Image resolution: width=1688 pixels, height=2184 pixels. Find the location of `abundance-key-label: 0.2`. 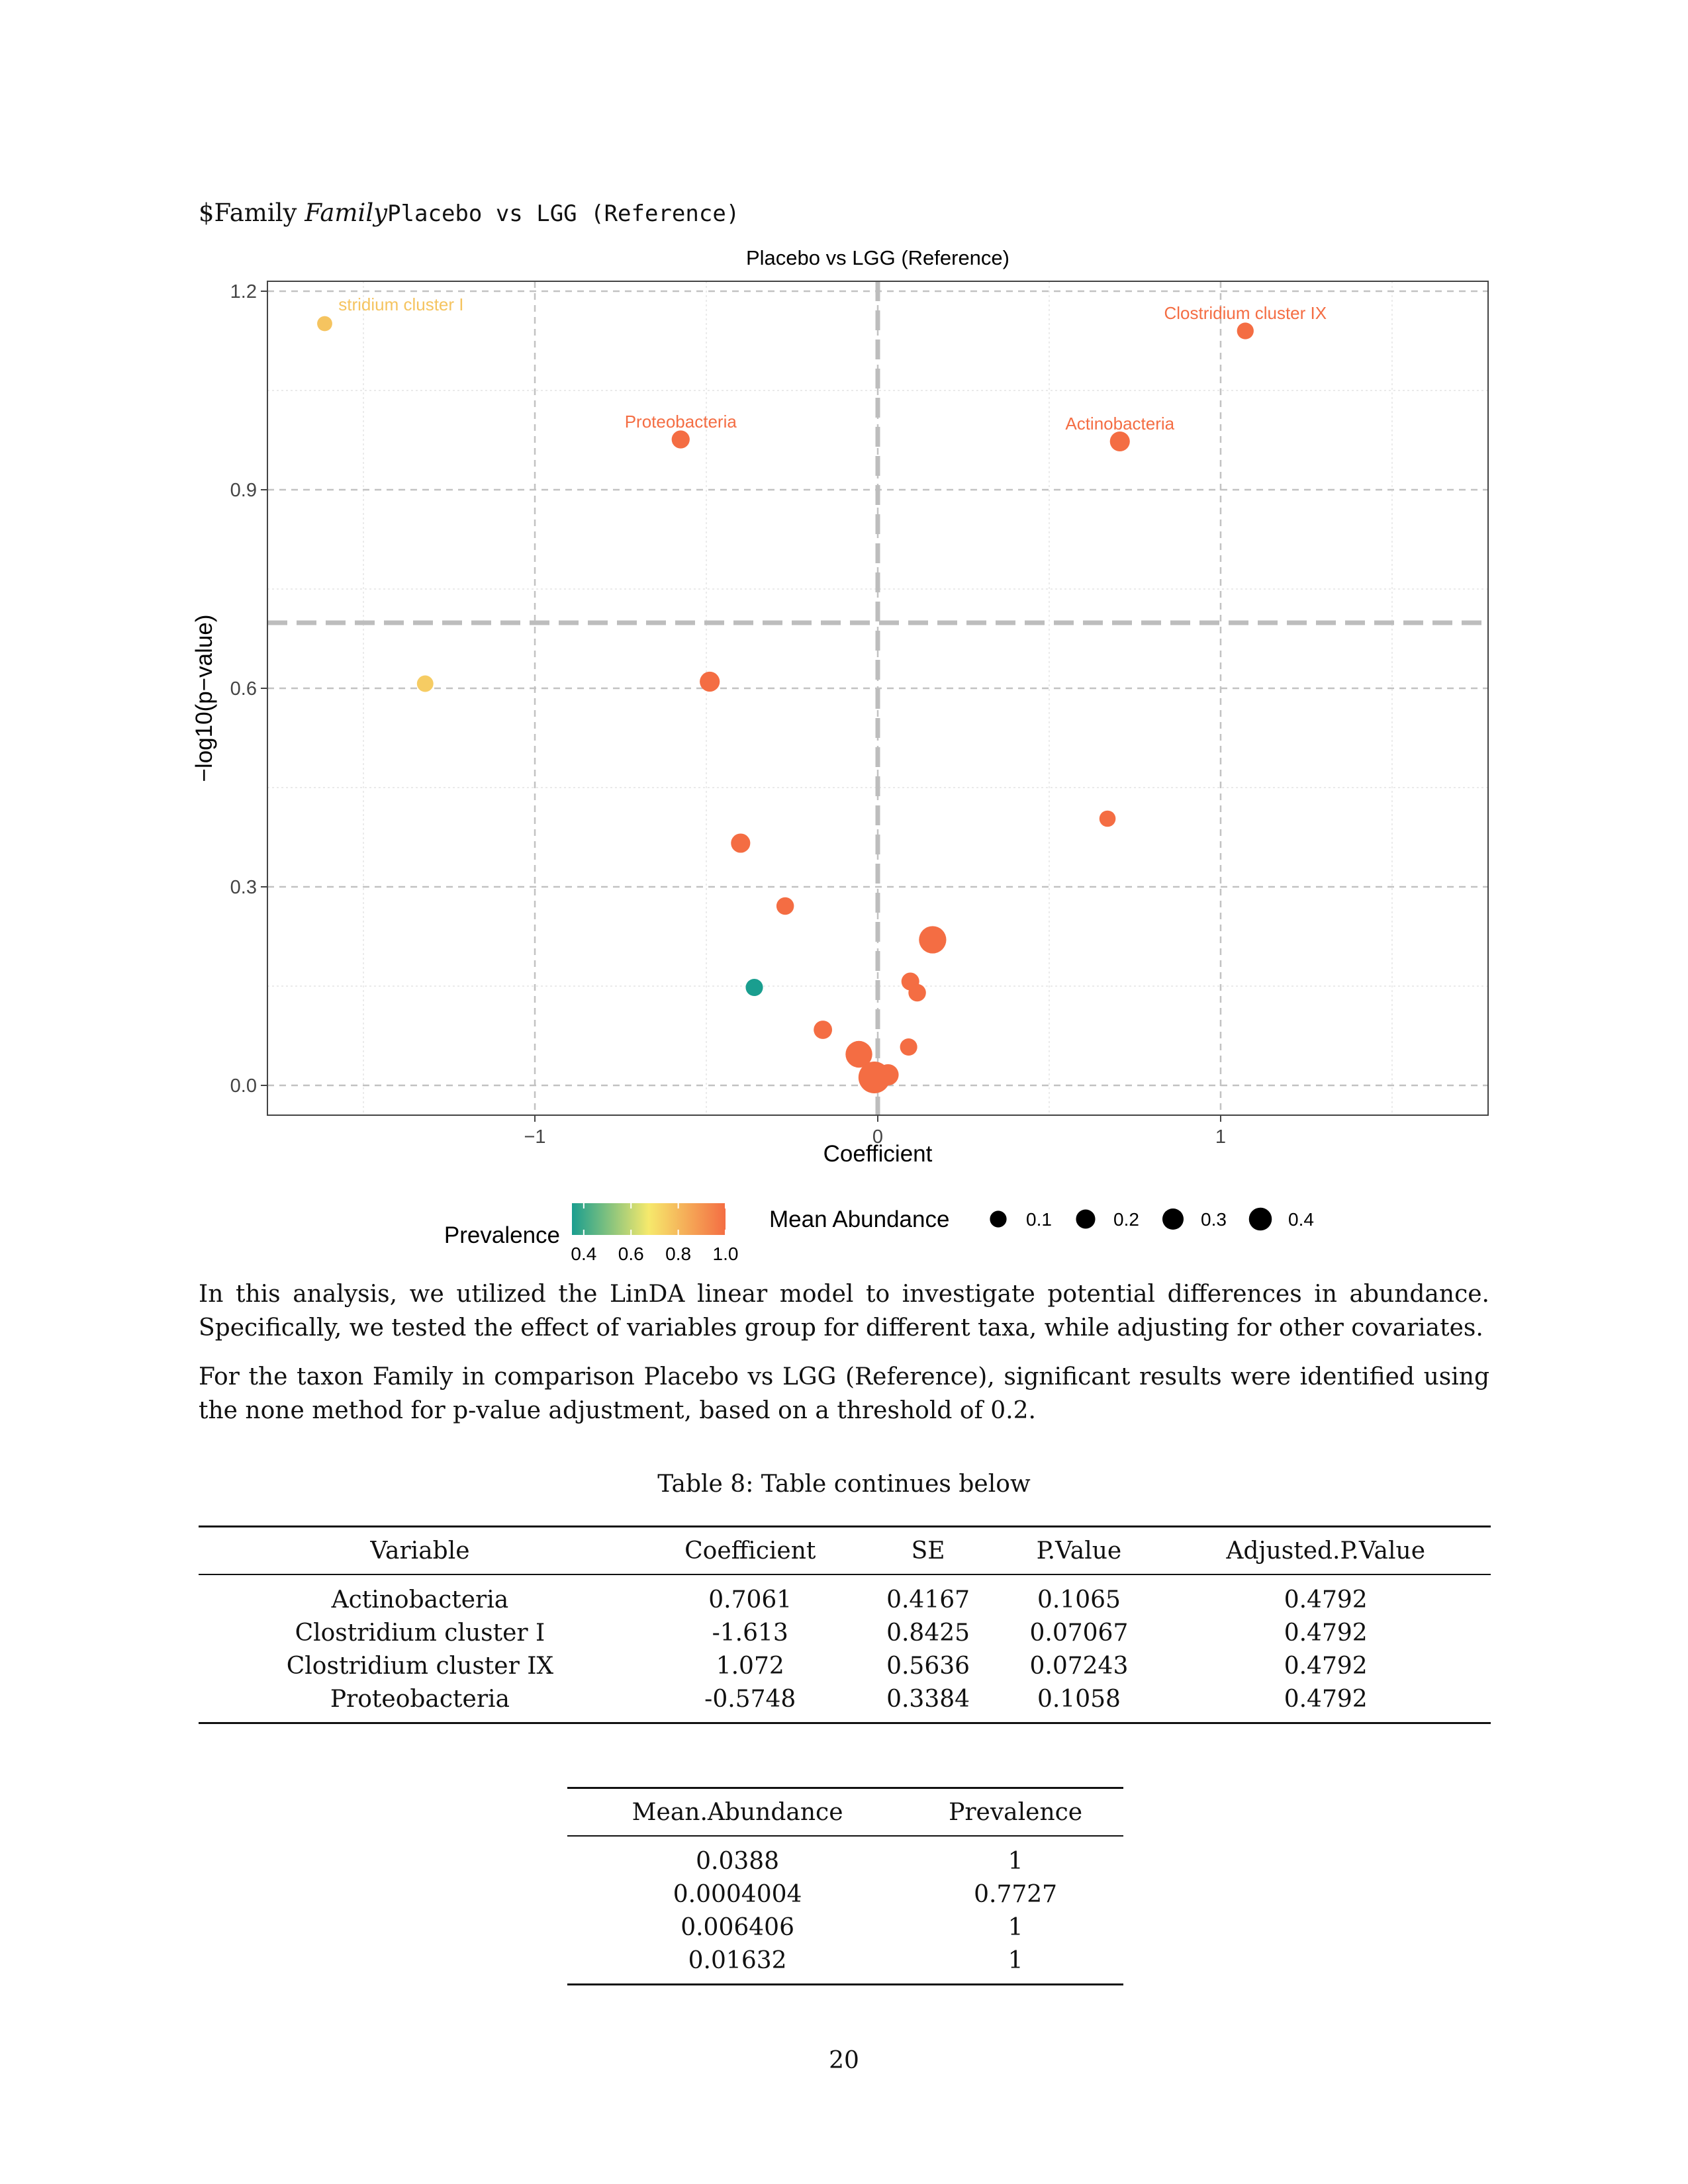

abundance-key-label: 0.2 is located at coordinates (1126, 1219).